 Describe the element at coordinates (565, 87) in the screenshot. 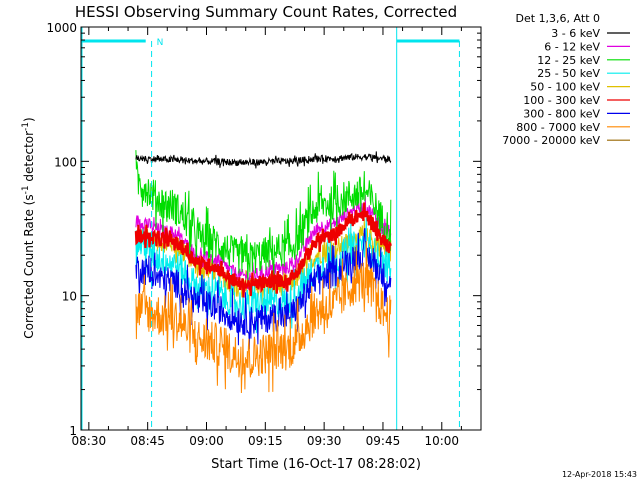

I see `legend-label: 50 - 100 keV` at that location.